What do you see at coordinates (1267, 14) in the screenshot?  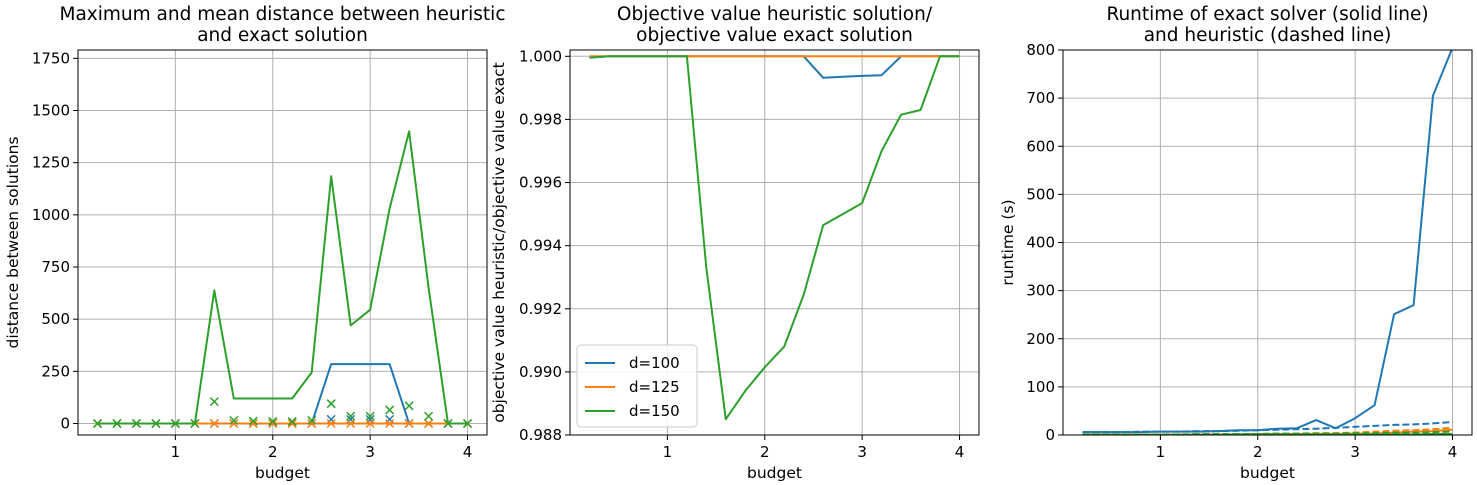 I see `chart-title: Runtime of exact solver (solid line)` at bounding box center [1267, 14].